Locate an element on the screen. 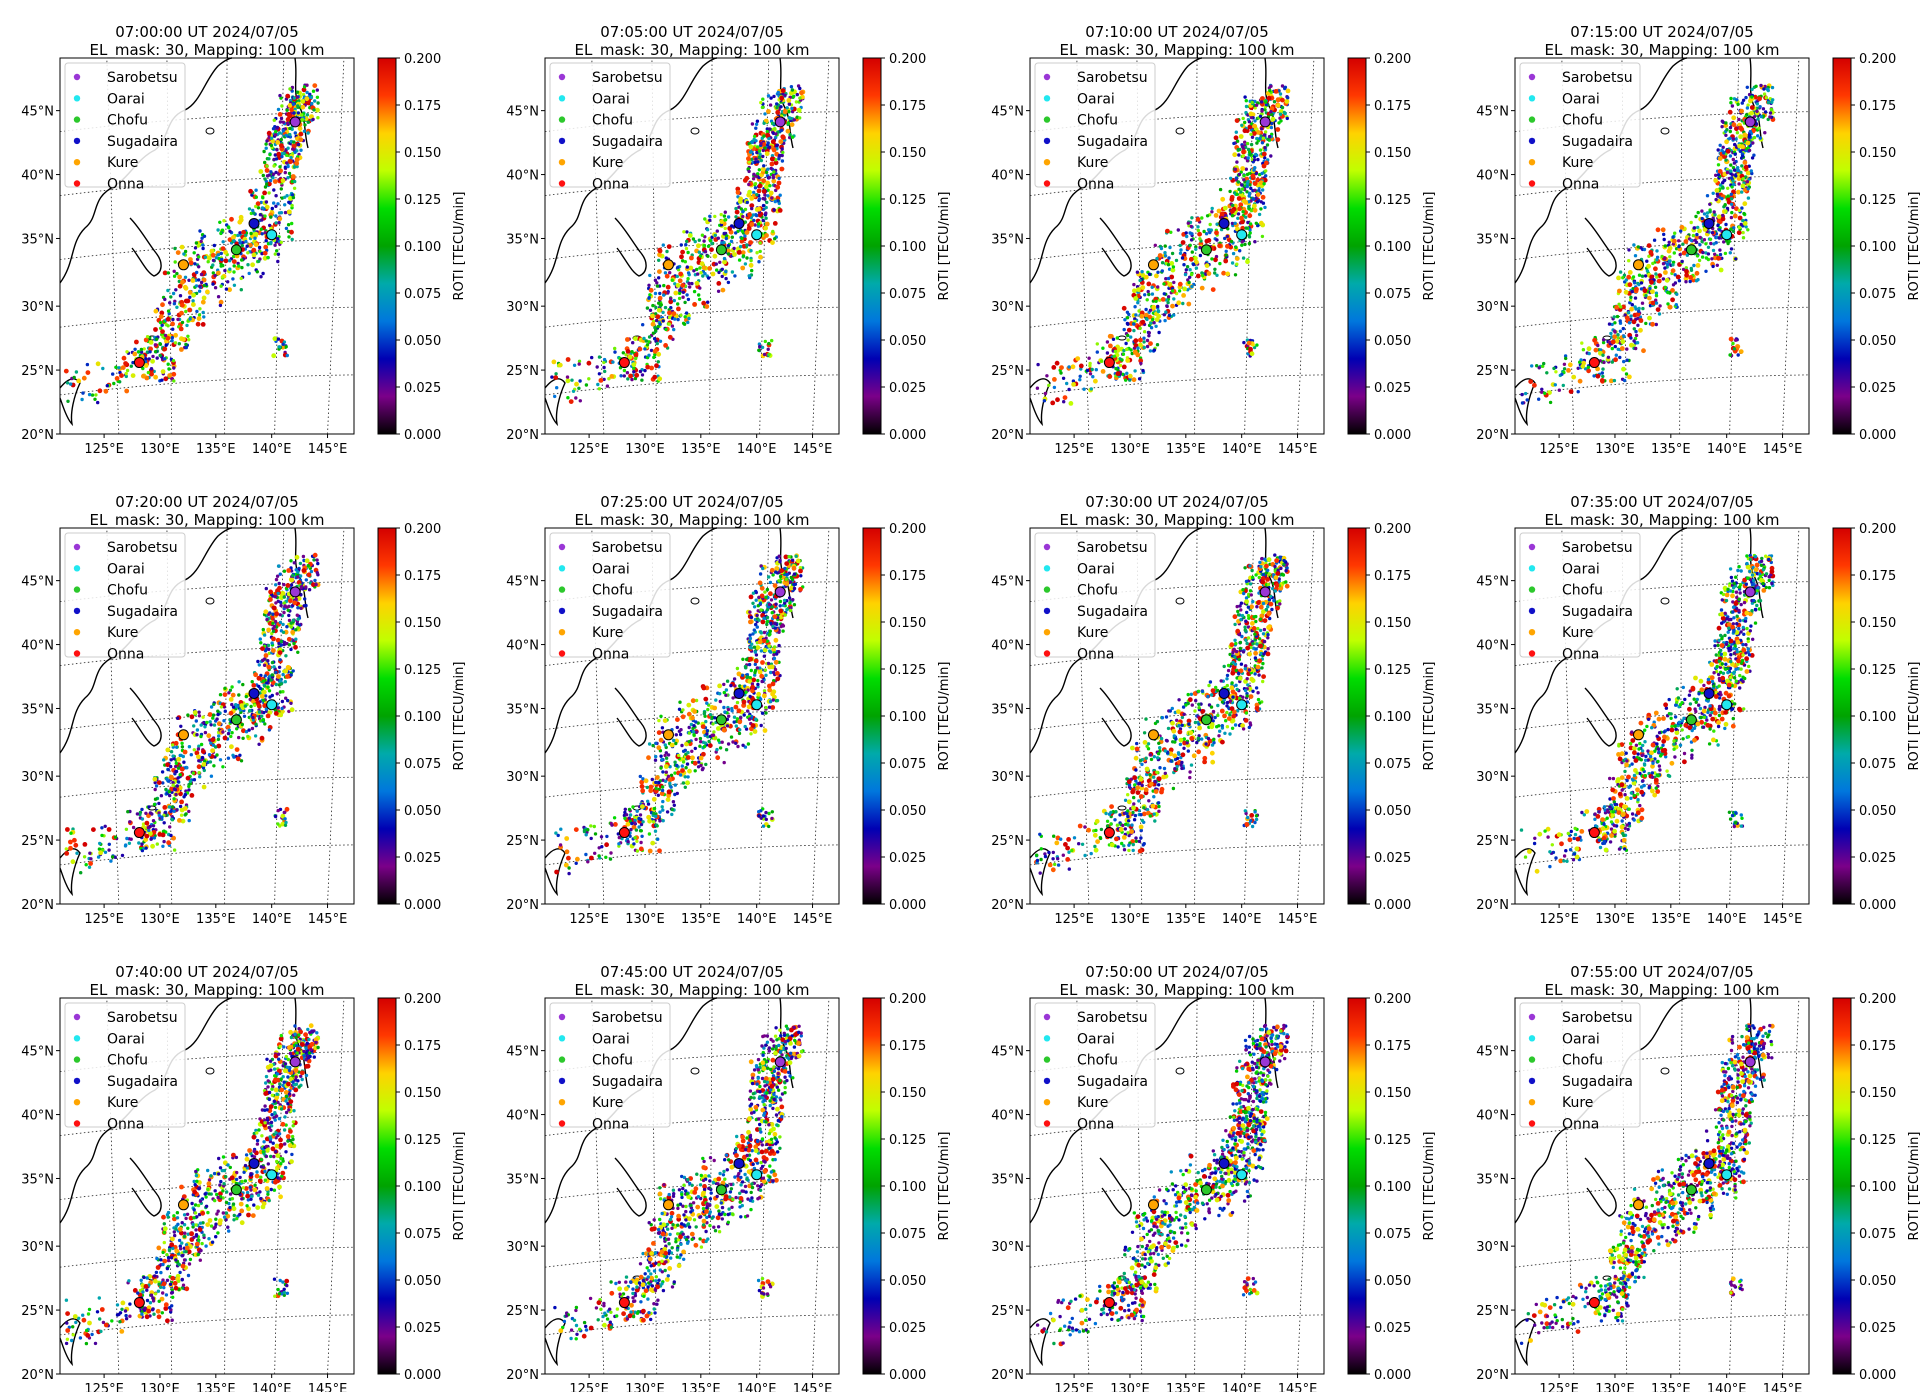 The width and height of the screenshot is (1920, 1396). x-tick-label: 145°E is located at coordinates (328, 449).